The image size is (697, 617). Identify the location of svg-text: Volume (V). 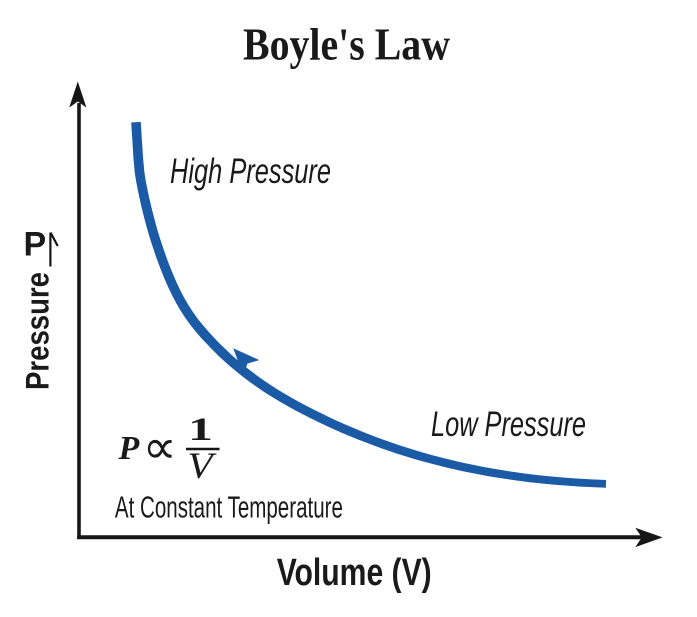
(354, 573).